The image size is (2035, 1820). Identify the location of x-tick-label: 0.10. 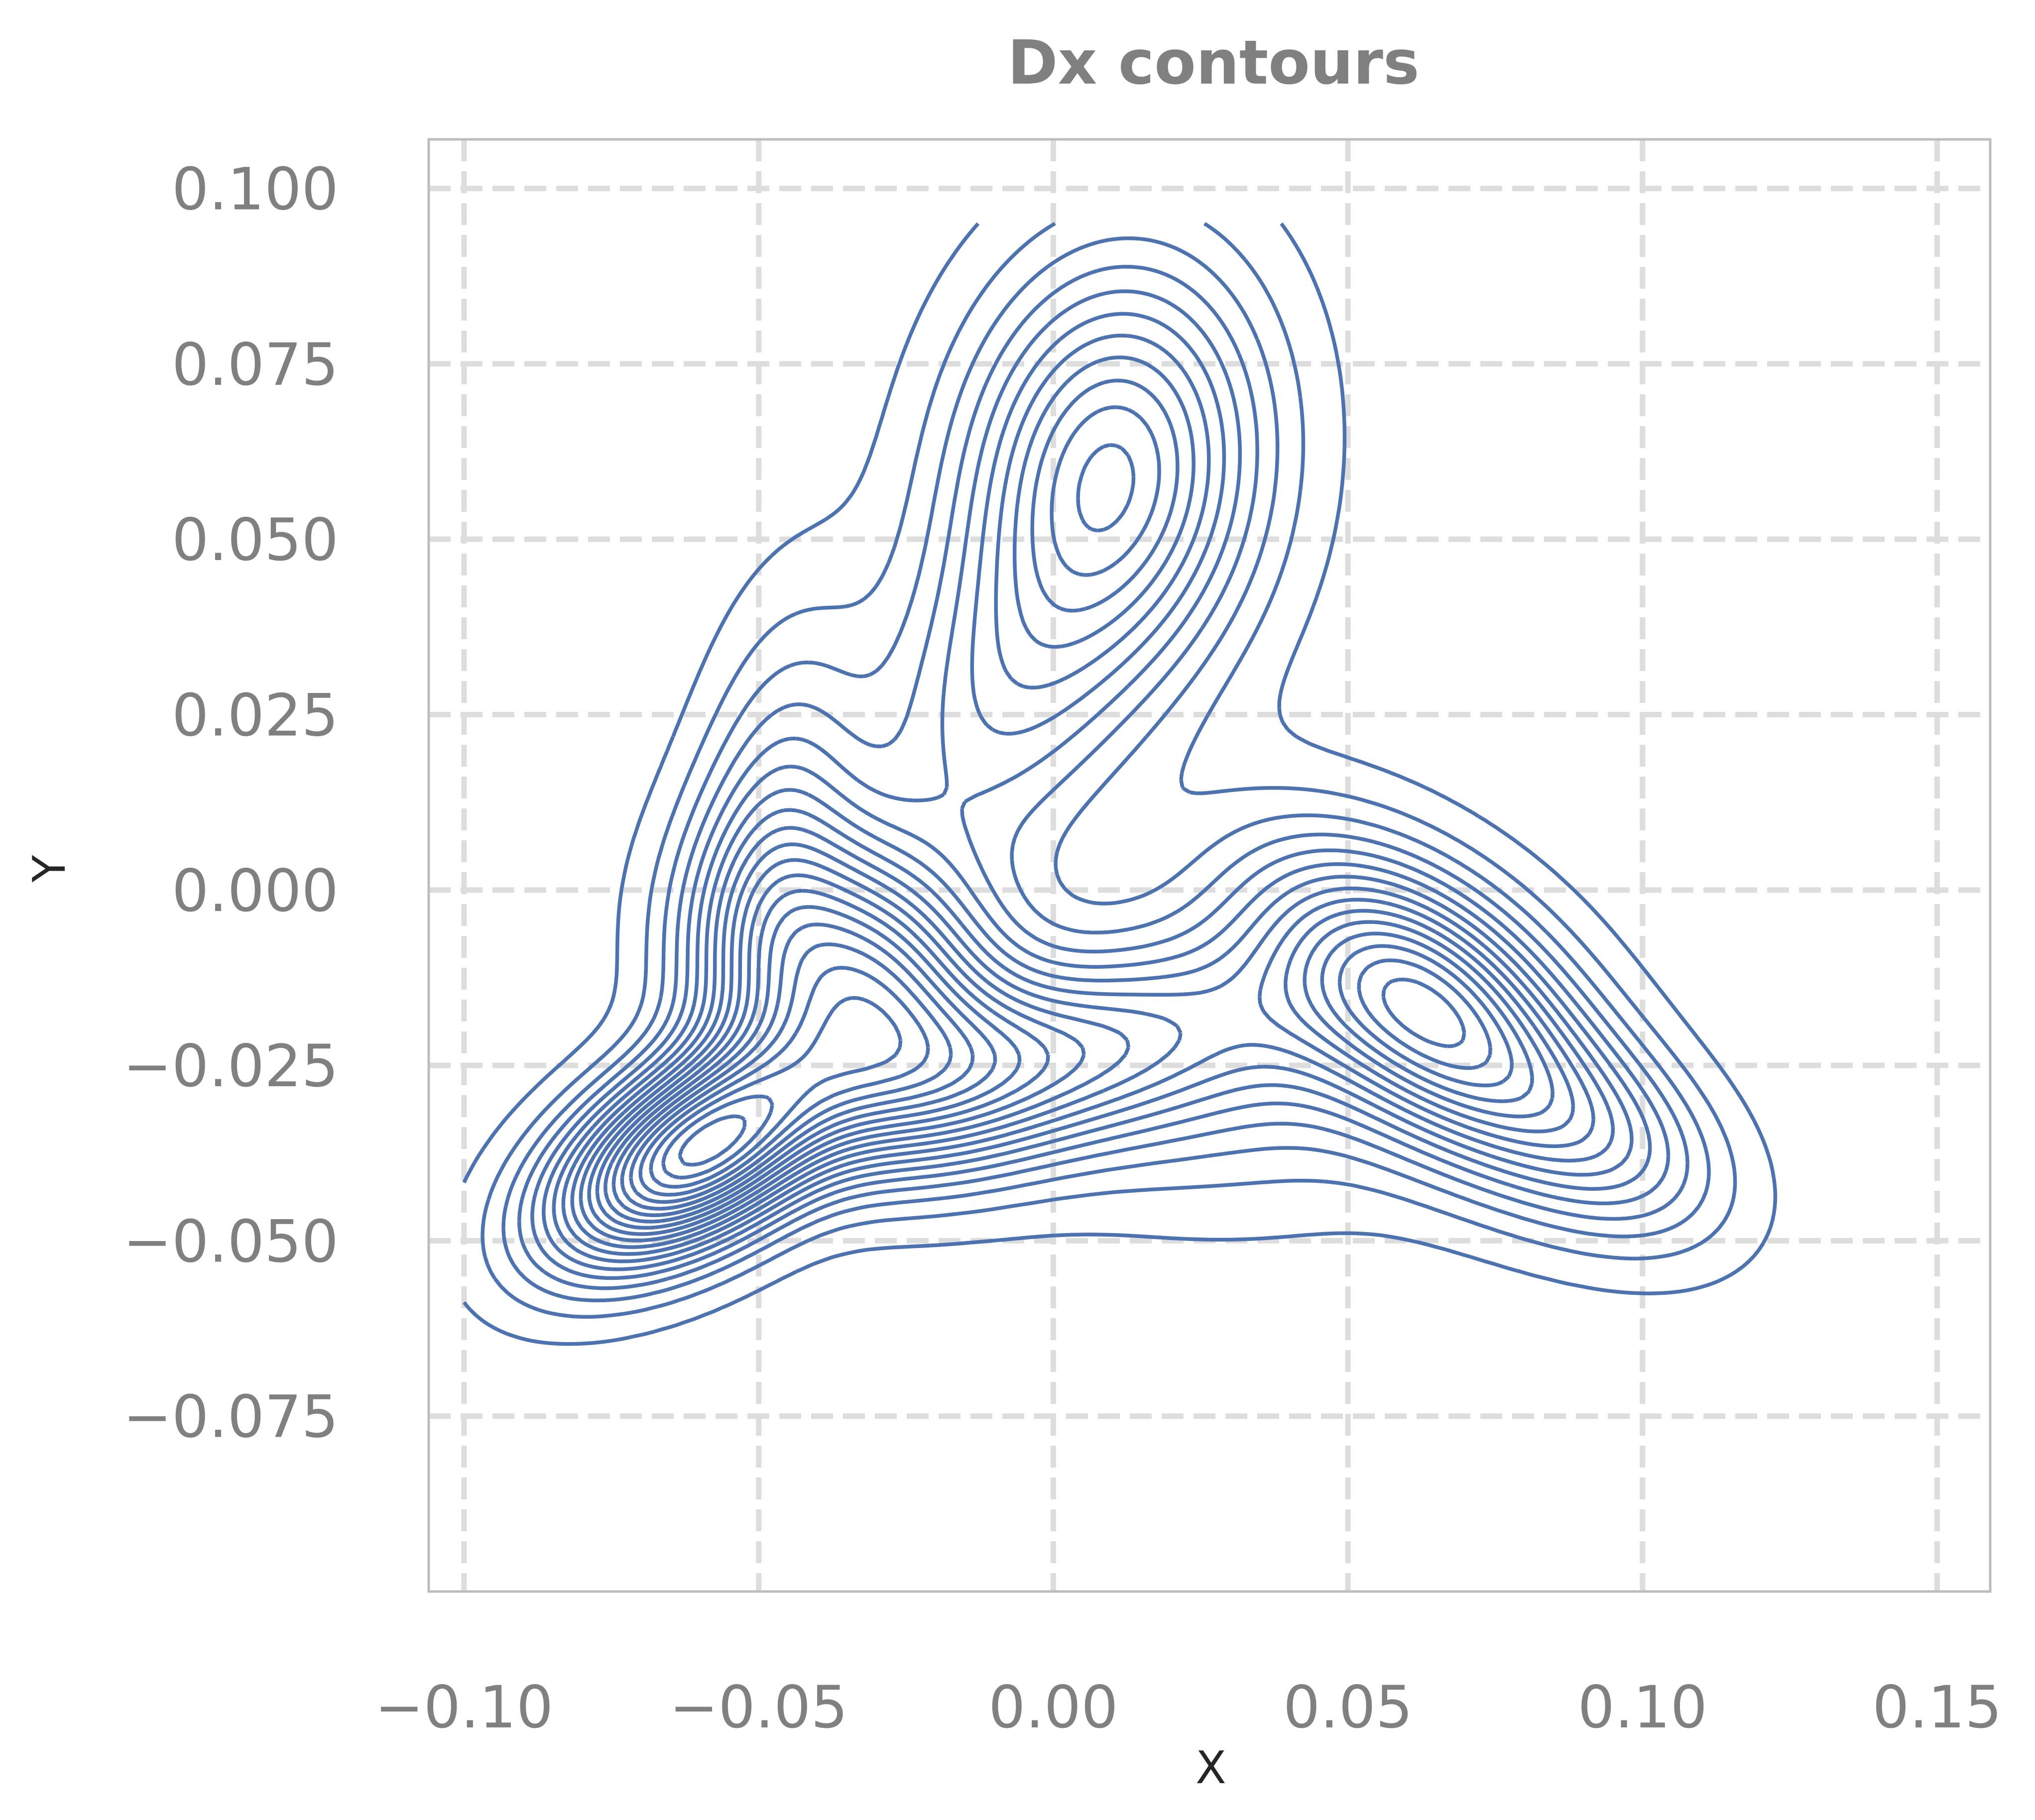
(1643, 1707).